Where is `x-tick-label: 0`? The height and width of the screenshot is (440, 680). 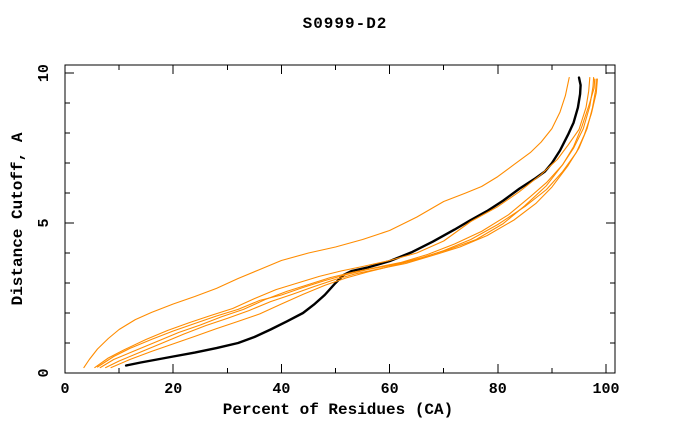
x-tick-label: 0 is located at coordinates (64, 389).